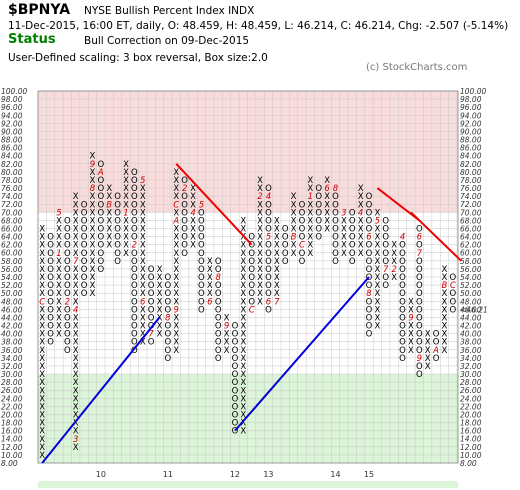 This screenshot has width=520, height=490. What do you see at coordinates (167, 41) in the screenshot?
I see `status-text: Bull Correction on 09-Dec-2015` at bounding box center [167, 41].